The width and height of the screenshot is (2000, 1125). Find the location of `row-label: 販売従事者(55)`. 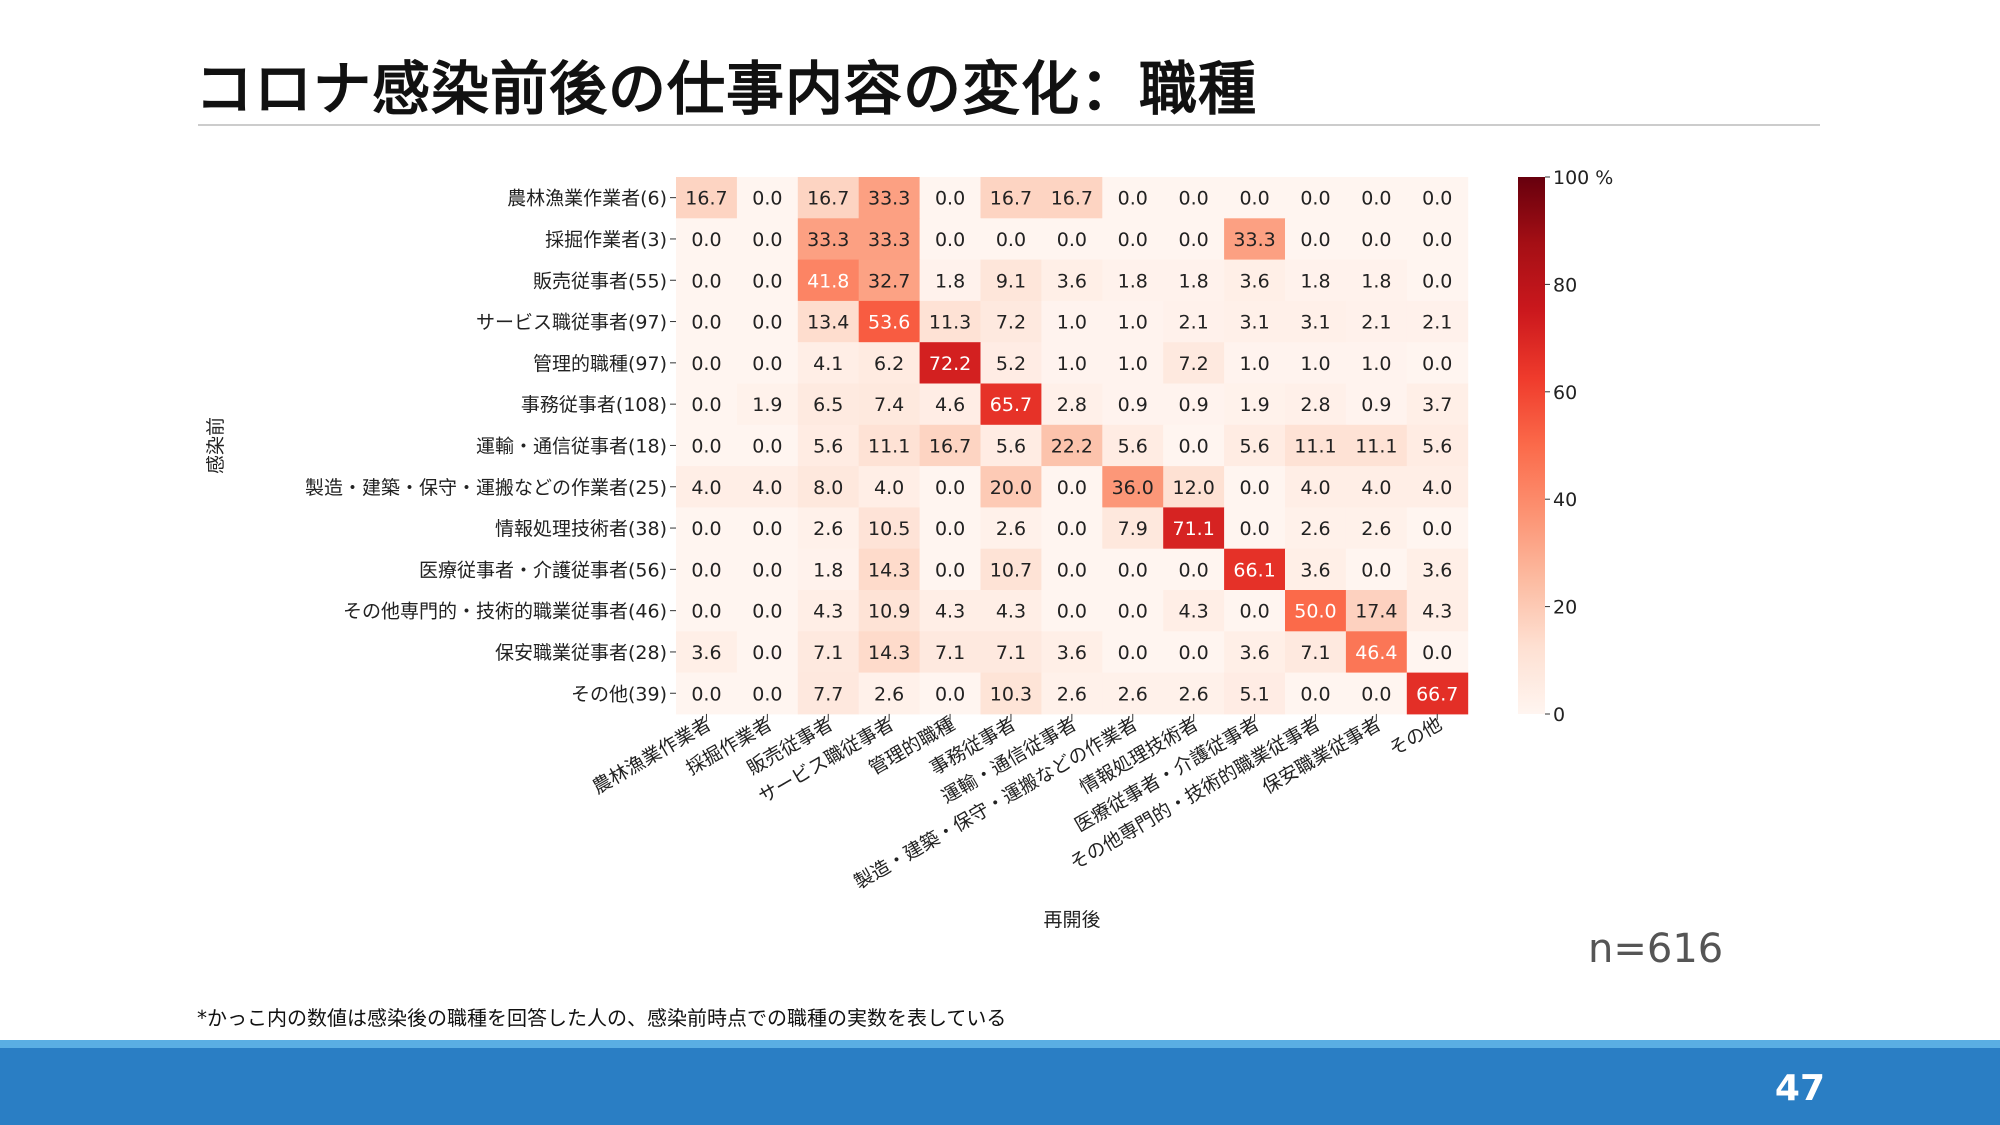

row-label: 販売従事者(55) is located at coordinates (600, 281).